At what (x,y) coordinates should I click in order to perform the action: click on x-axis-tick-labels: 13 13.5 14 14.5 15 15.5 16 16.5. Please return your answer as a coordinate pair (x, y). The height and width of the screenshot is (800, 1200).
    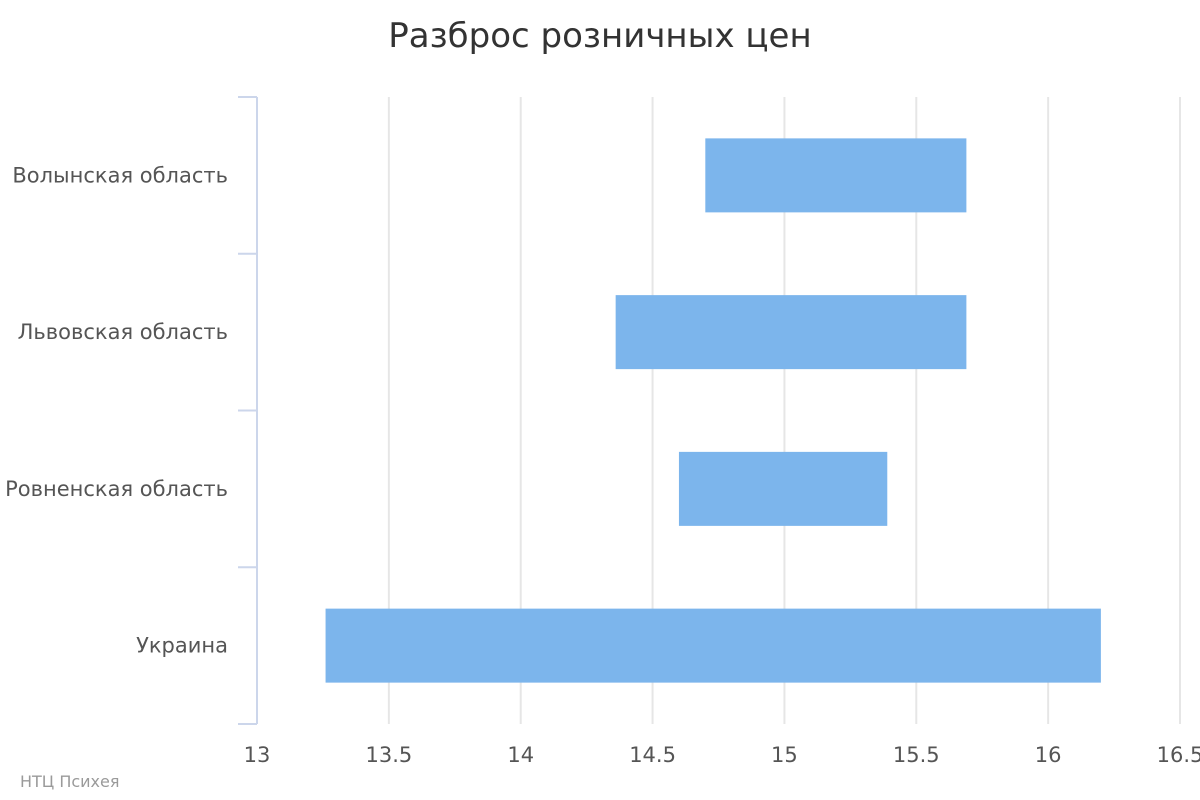
    Looking at the image, I should click on (722, 755).